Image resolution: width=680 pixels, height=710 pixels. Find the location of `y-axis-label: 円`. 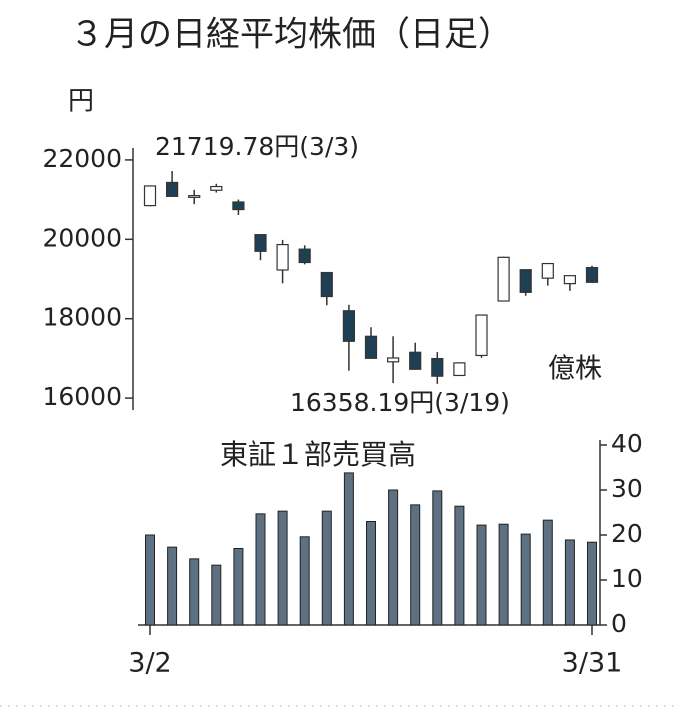

y-axis-label: 円 is located at coordinates (81, 102).